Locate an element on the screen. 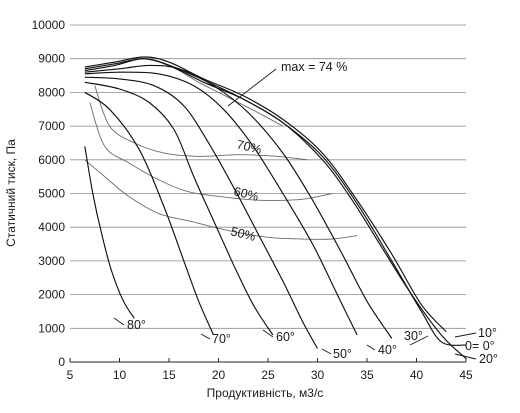 The width and height of the screenshot is (520, 413). efficiency-label-60: 60% is located at coordinates (246, 194).